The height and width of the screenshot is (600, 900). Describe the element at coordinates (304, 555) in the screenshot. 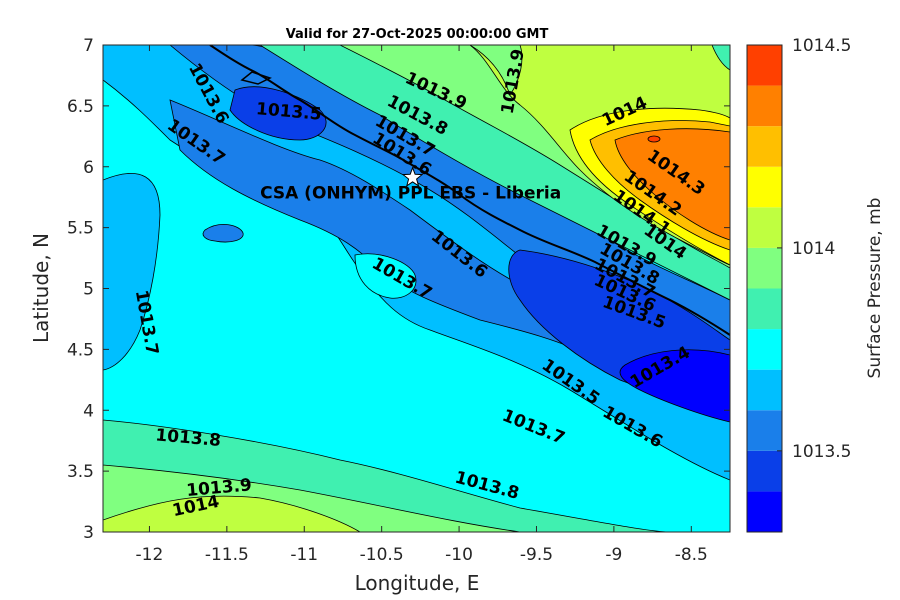

I see `x-tick-label: -11` at that location.